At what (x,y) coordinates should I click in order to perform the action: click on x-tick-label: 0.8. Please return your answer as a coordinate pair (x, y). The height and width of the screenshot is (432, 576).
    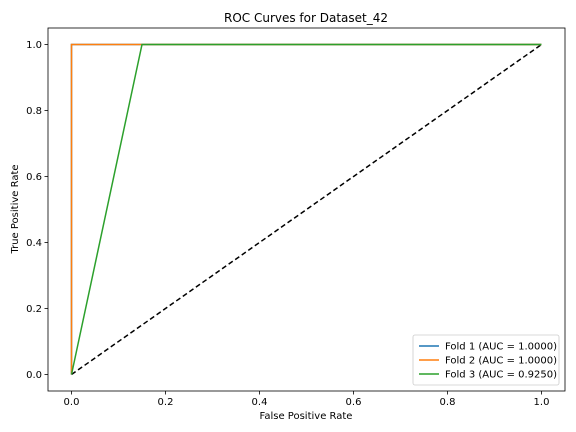
    Looking at the image, I should click on (448, 402).